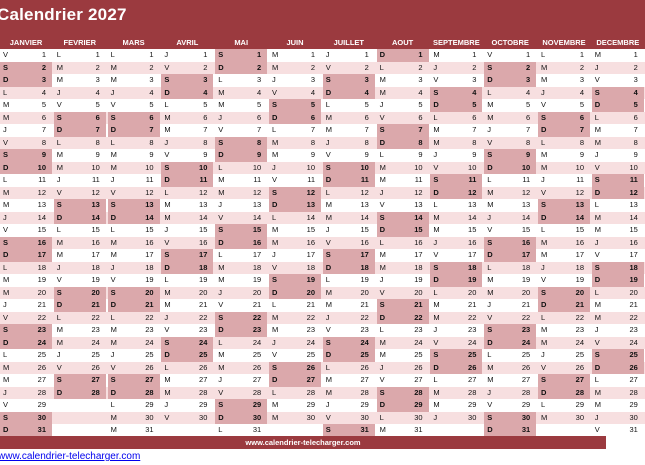  I want to click on day-cell: V 27, so click(403, 380).